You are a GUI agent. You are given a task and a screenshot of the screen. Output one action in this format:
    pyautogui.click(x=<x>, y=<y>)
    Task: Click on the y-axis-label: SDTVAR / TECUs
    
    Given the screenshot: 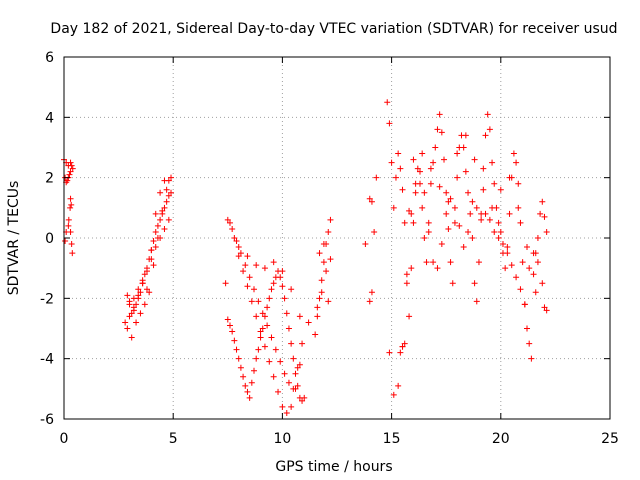 What is the action you would take?
    pyautogui.click(x=14, y=238)
    